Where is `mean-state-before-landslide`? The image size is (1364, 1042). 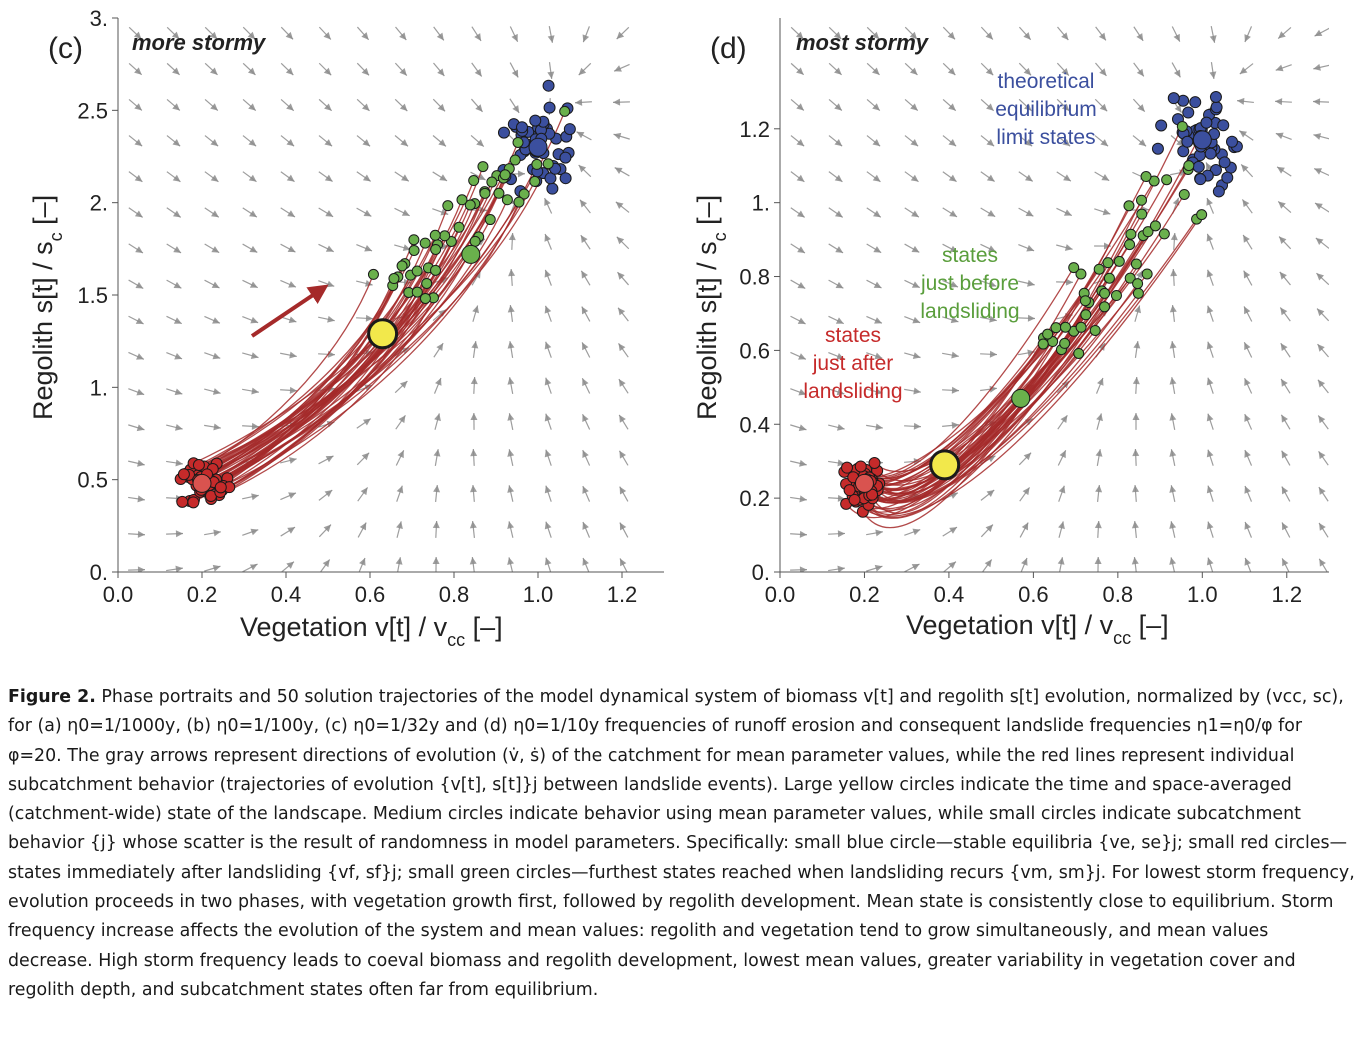
mean-state-before-landslide is located at coordinates (471, 254).